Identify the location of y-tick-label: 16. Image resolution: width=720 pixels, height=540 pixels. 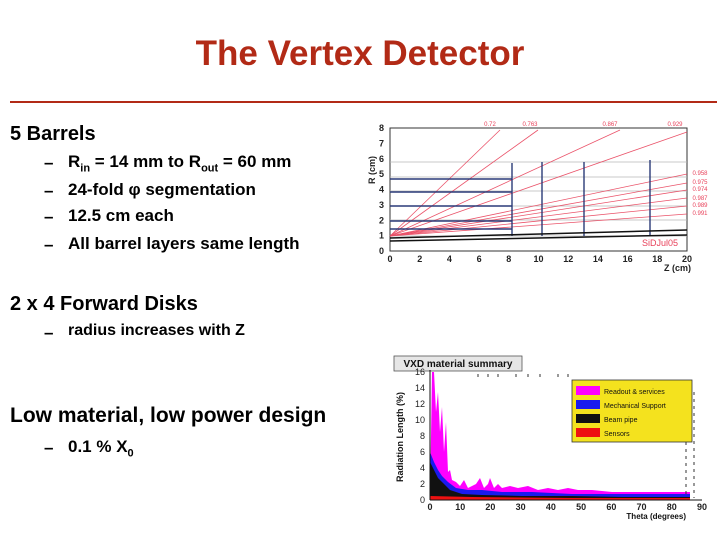
(420, 372).